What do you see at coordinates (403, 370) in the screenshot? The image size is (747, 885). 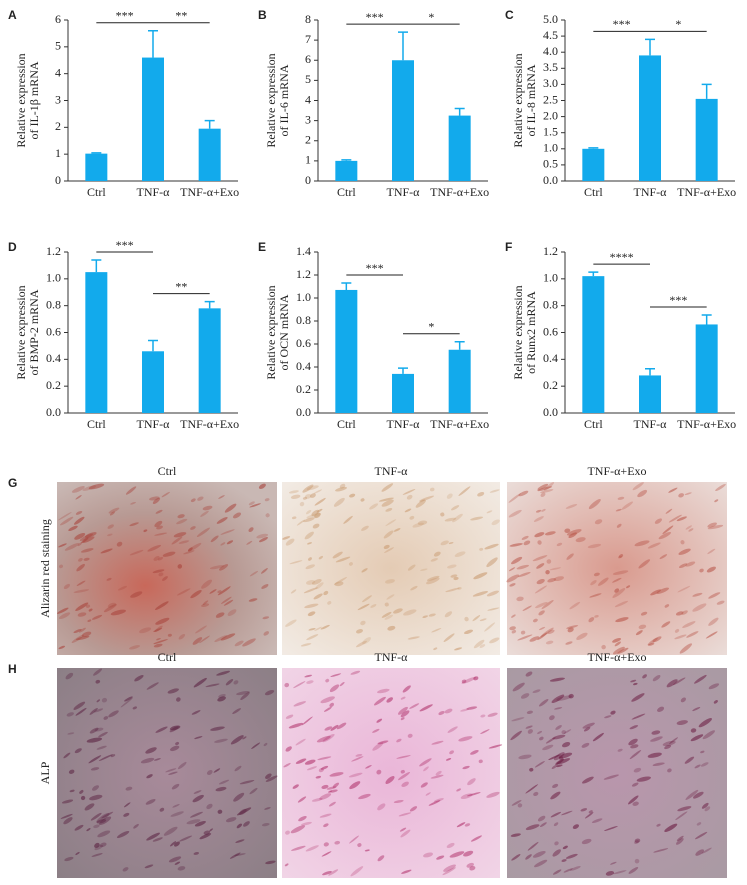 I see `error-bar` at bounding box center [403, 370].